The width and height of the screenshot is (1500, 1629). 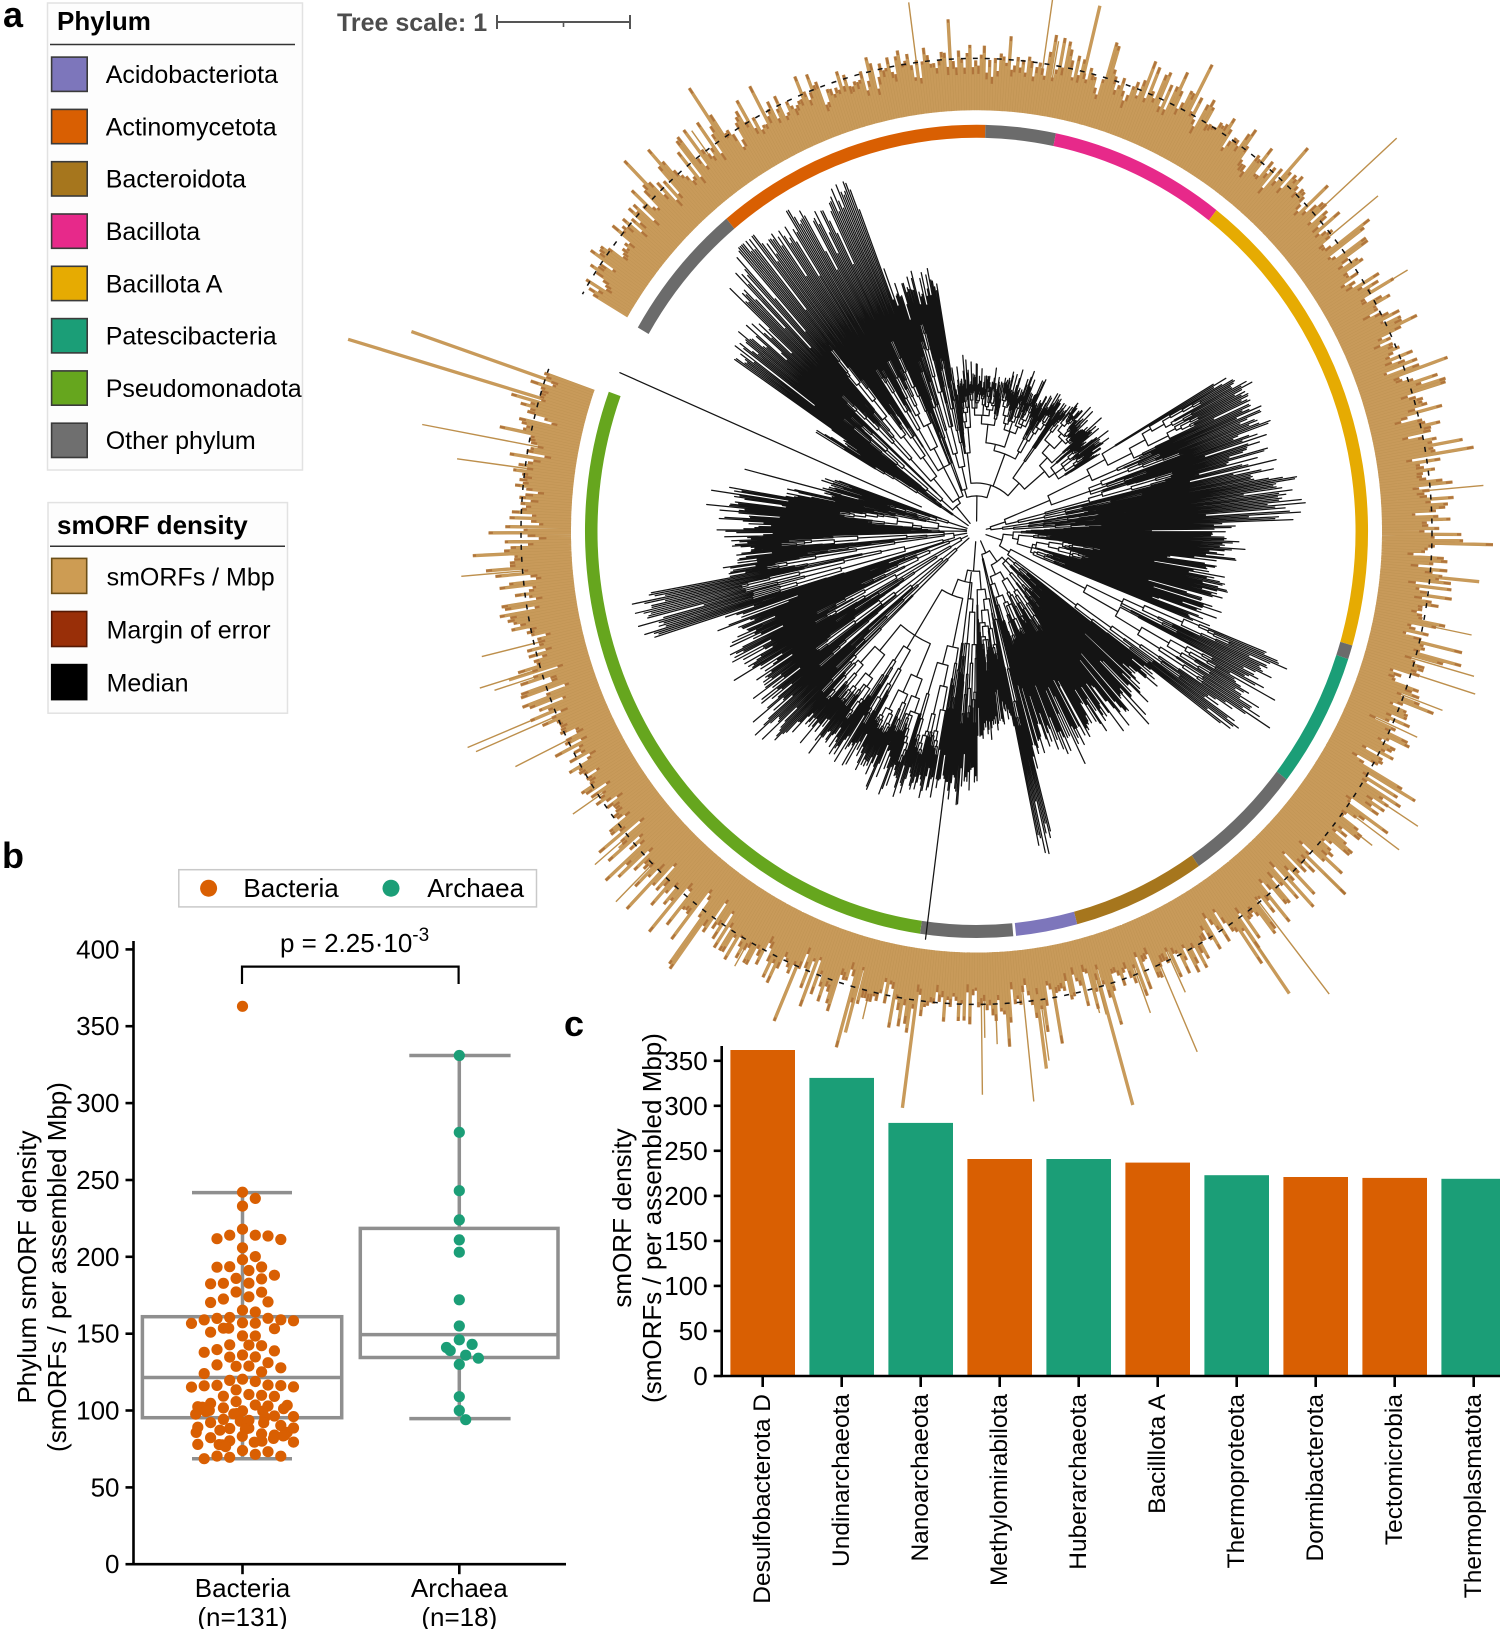 I want to click on svg-text: Dormibacterota, so click(x=1315, y=1478).